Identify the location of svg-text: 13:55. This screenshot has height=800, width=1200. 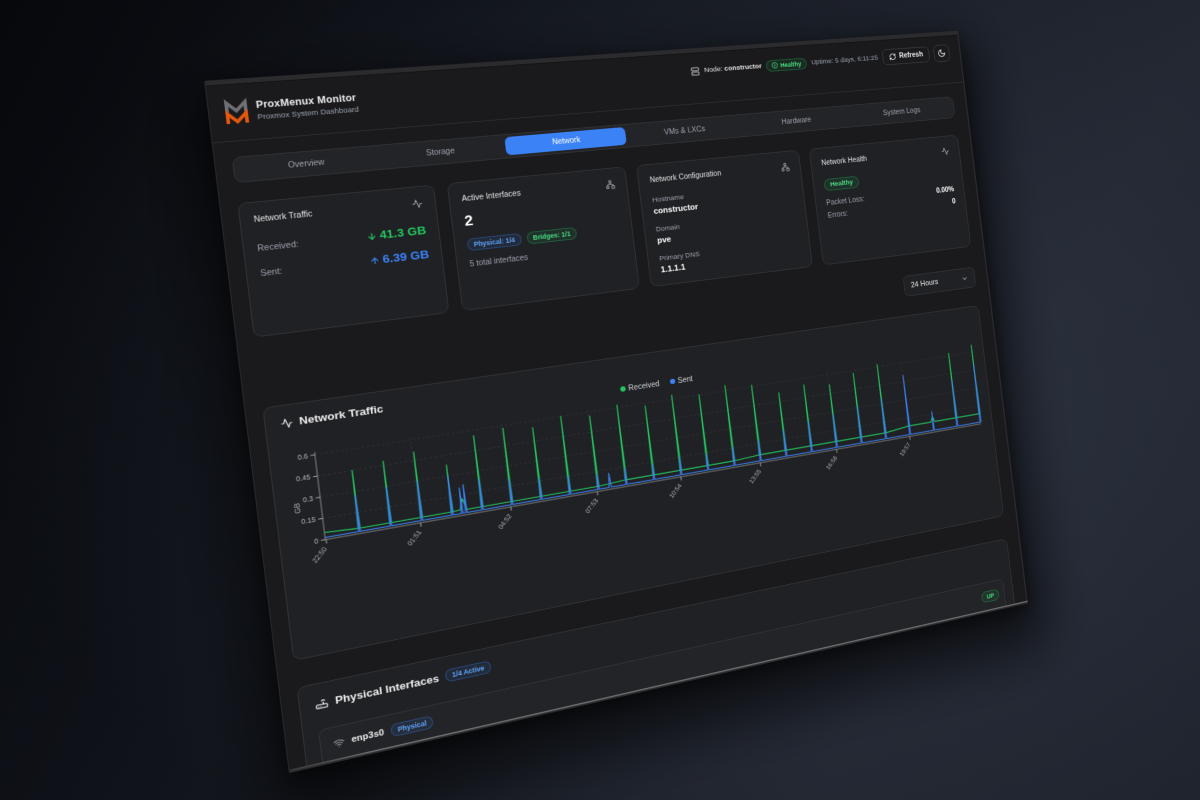
(755, 476).